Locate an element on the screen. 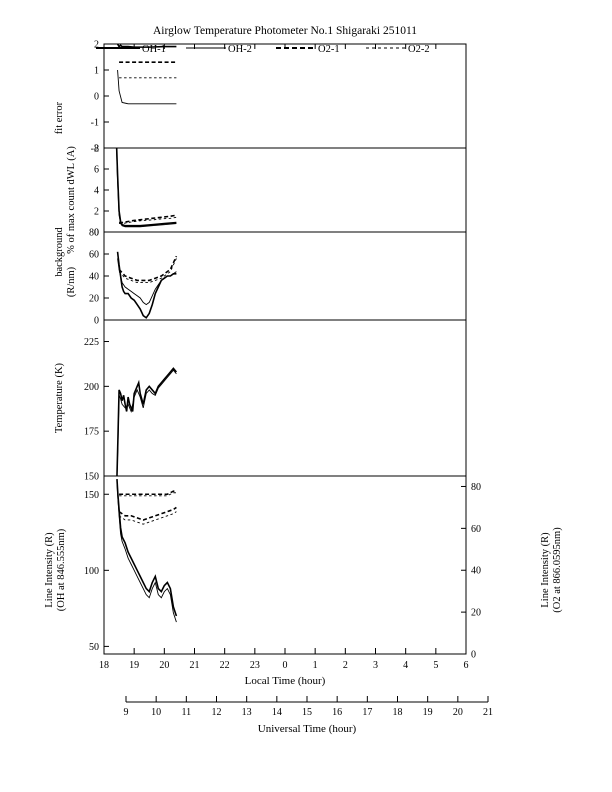 Image resolution: width=612 pixels, height=792 pixels. chart-data-layer is located at coordinates (146, 333).